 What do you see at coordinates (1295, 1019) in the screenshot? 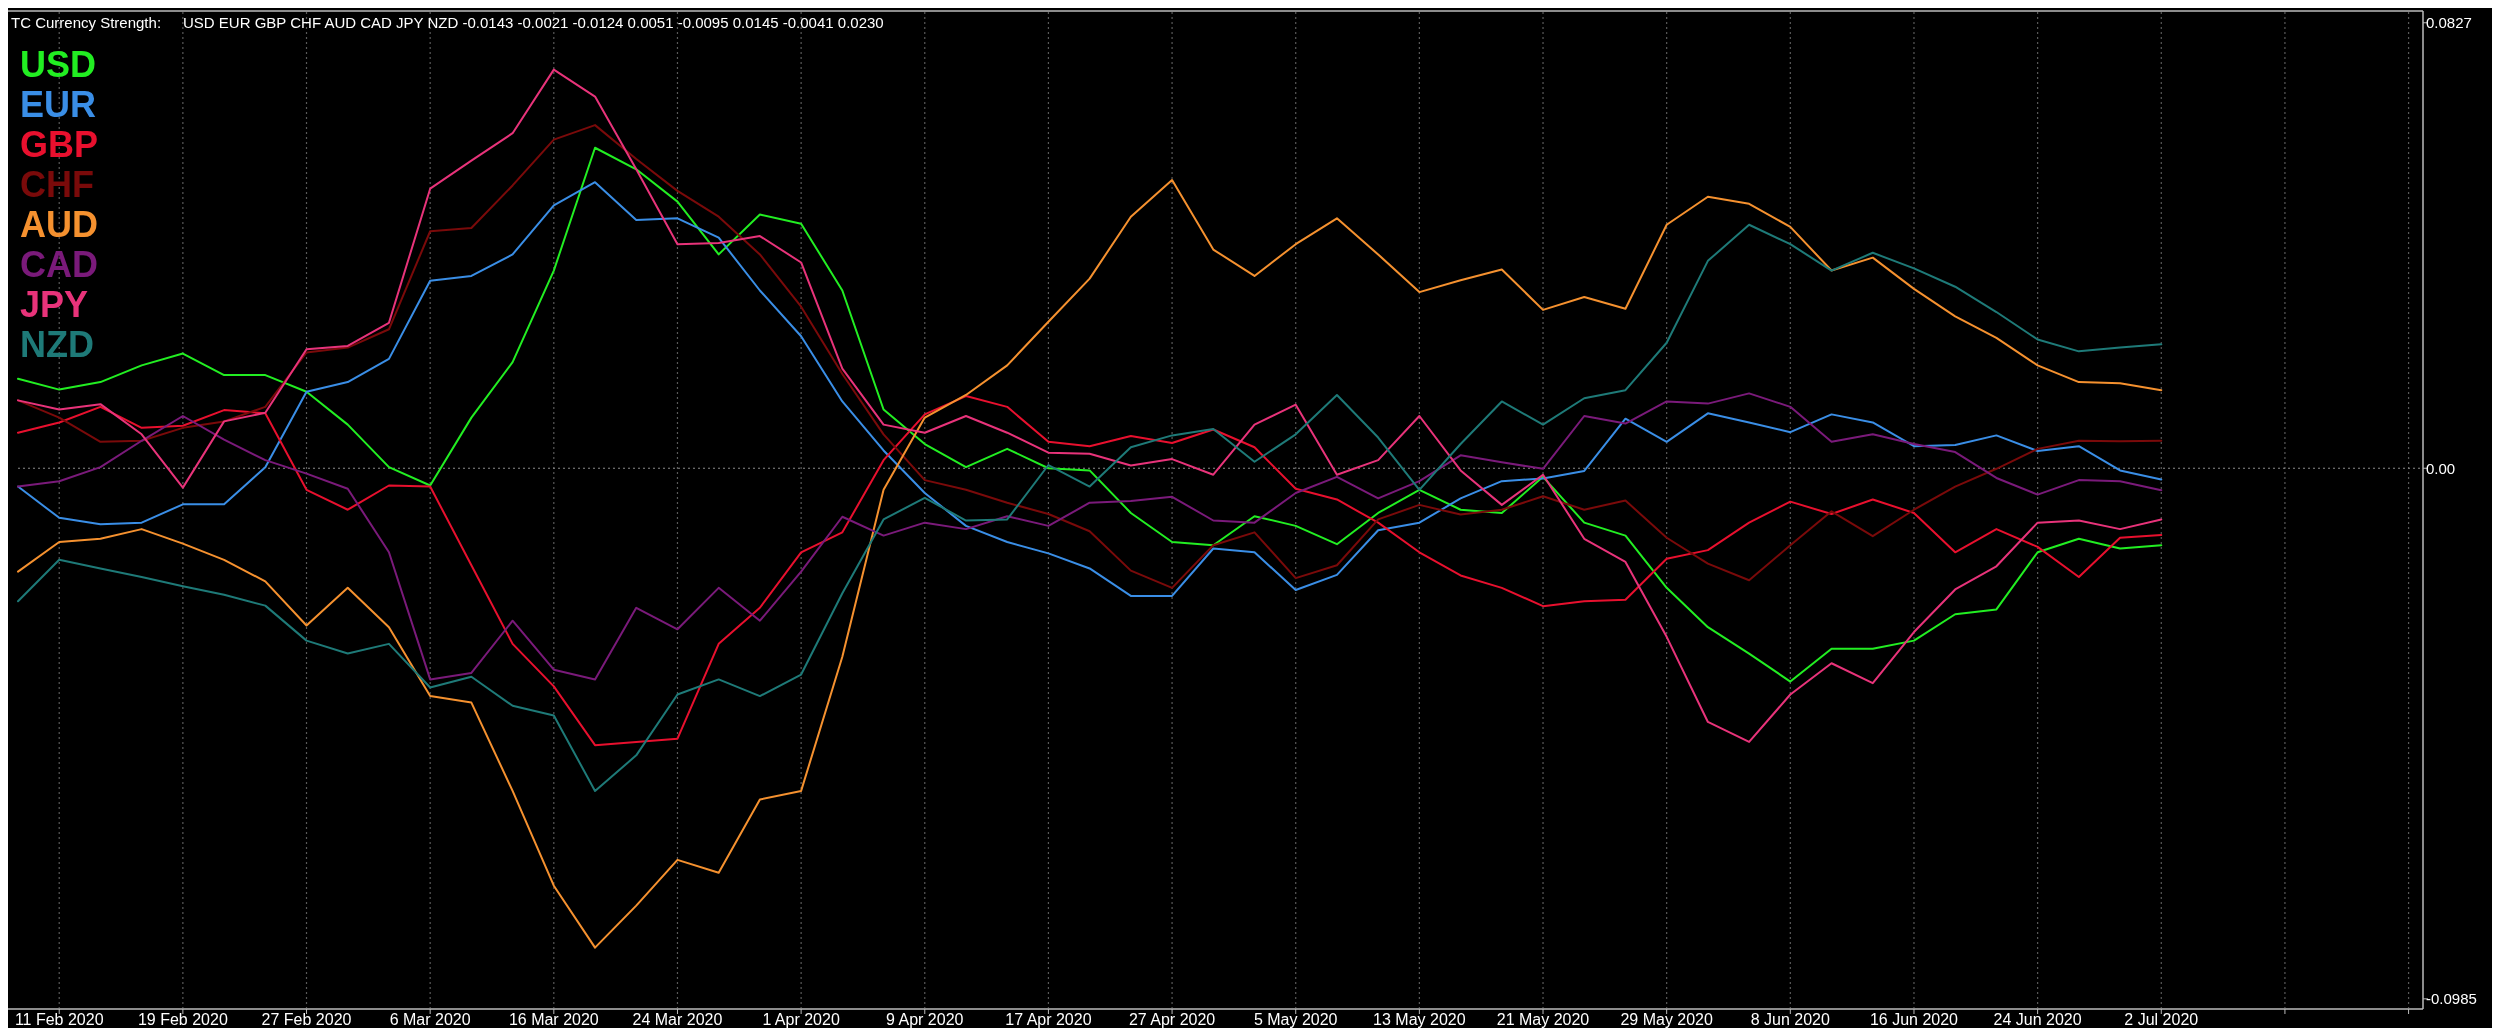
I see `x-tick-label: 5 May 2020` at bounding box center [1295, 1019].